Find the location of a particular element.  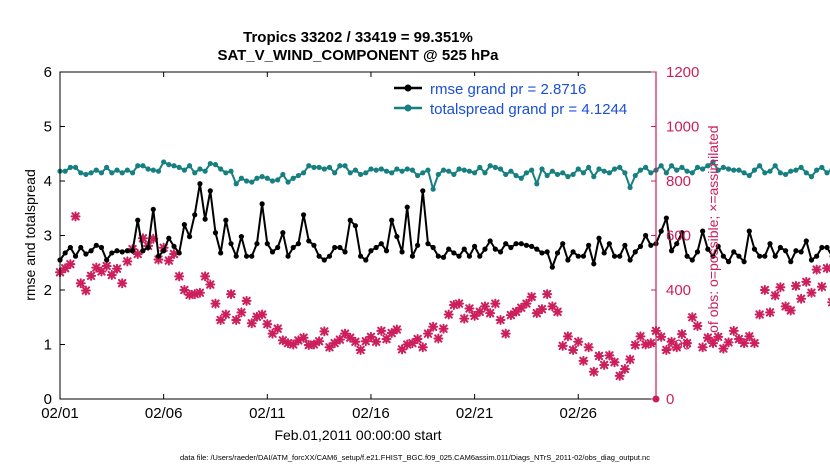

y-tick-label-right: 1000 is located at coordinates (682, 127).